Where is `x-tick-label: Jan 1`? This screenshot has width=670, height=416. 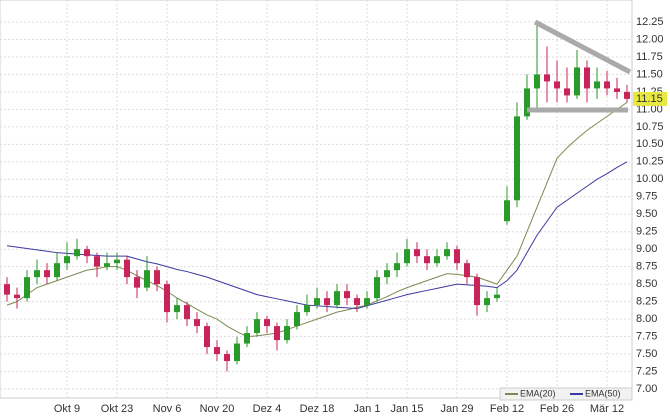 x-tick-label: Jan 1 is located at coordinates (367, 409).